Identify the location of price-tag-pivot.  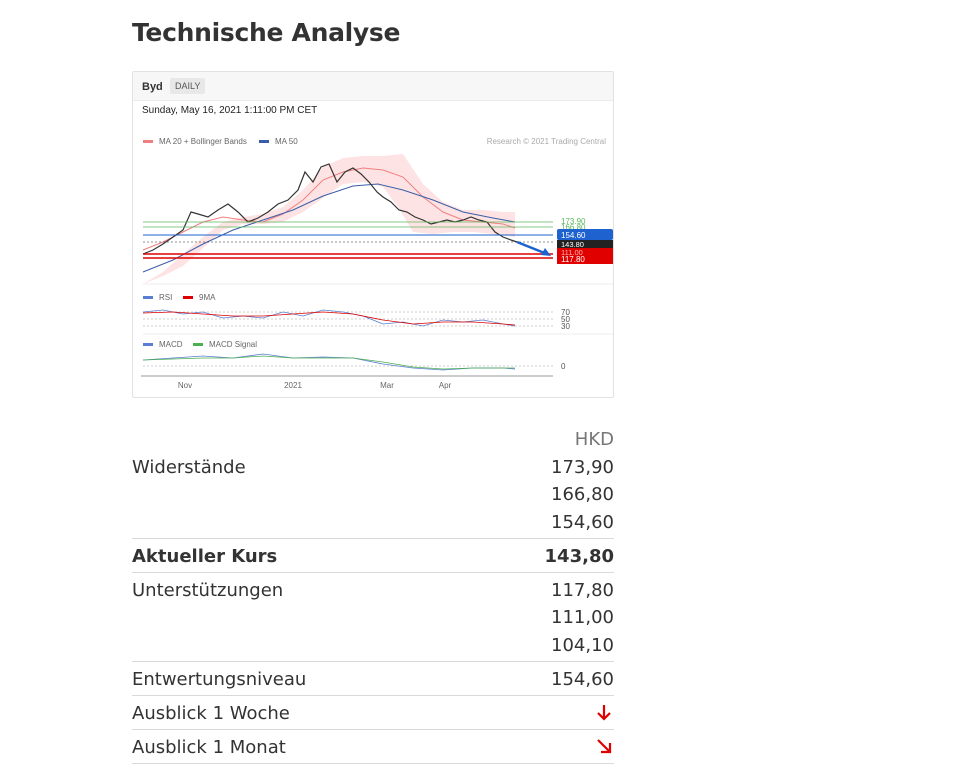
(585, 234).